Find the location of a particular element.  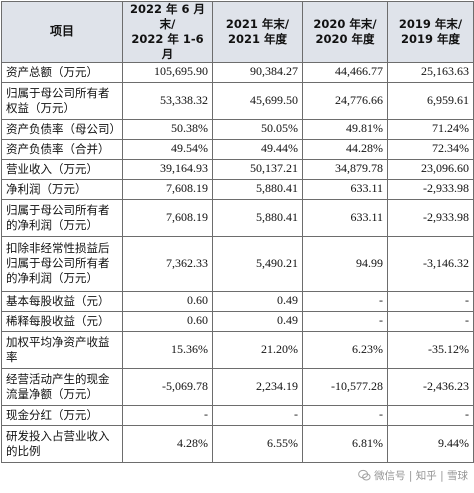

header-period-2021-line2: 2021 年度 is located at coordinates (257, 38).